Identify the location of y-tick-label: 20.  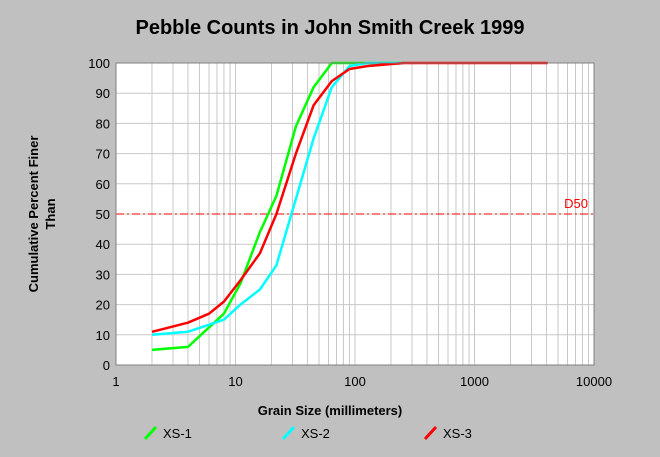
(103, 305).